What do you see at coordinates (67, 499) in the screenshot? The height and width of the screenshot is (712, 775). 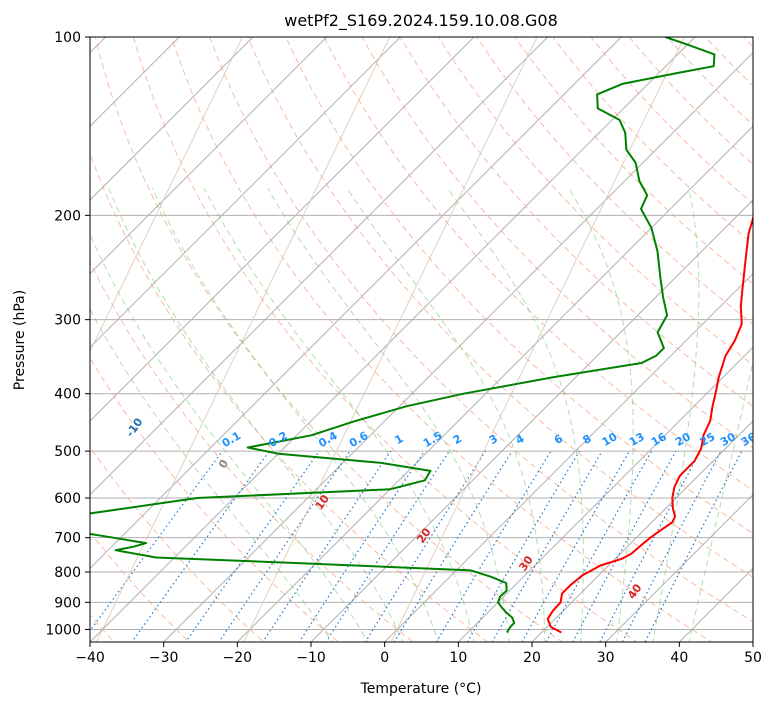 I see `y-tick-label: 600` at bounding box center [67, 499].